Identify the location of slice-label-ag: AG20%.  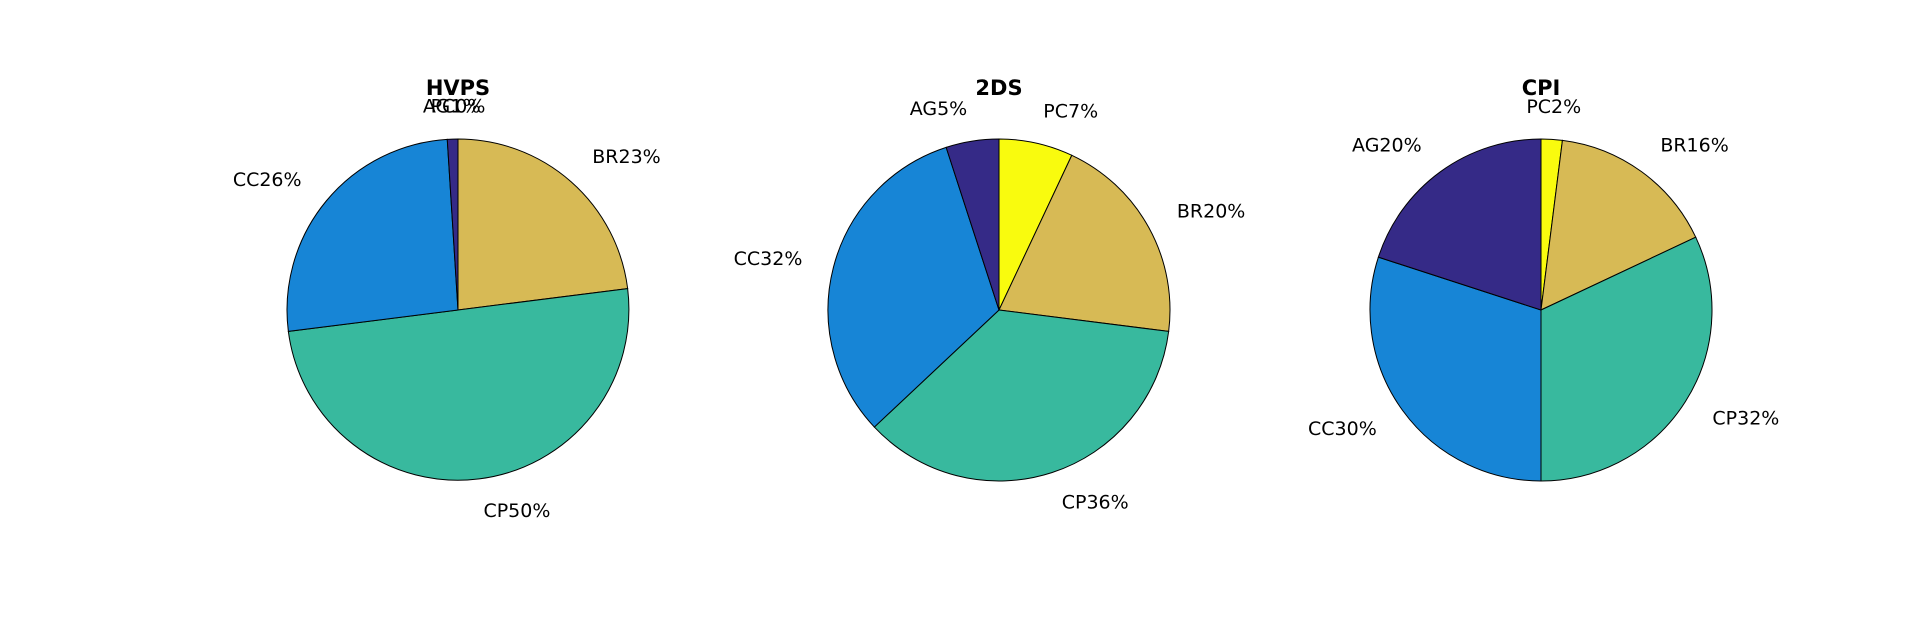
(1387, 145).